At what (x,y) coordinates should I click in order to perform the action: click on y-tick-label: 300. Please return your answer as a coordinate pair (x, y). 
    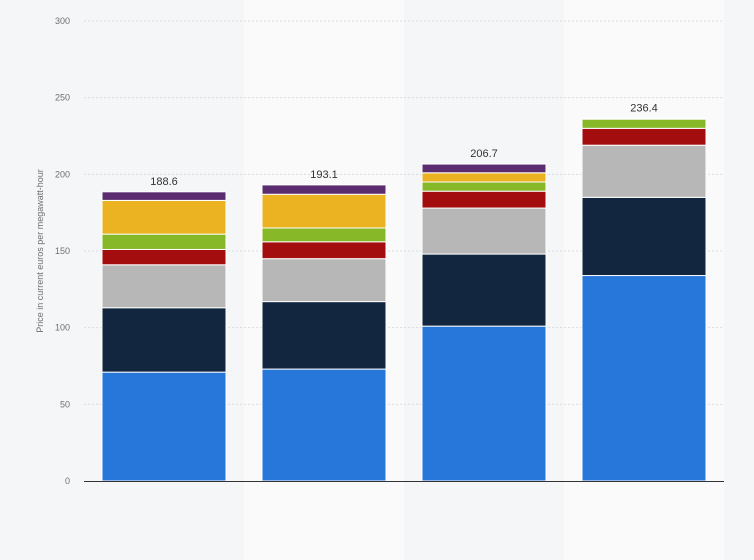
    Looking at the image, I should click on (62, 21).